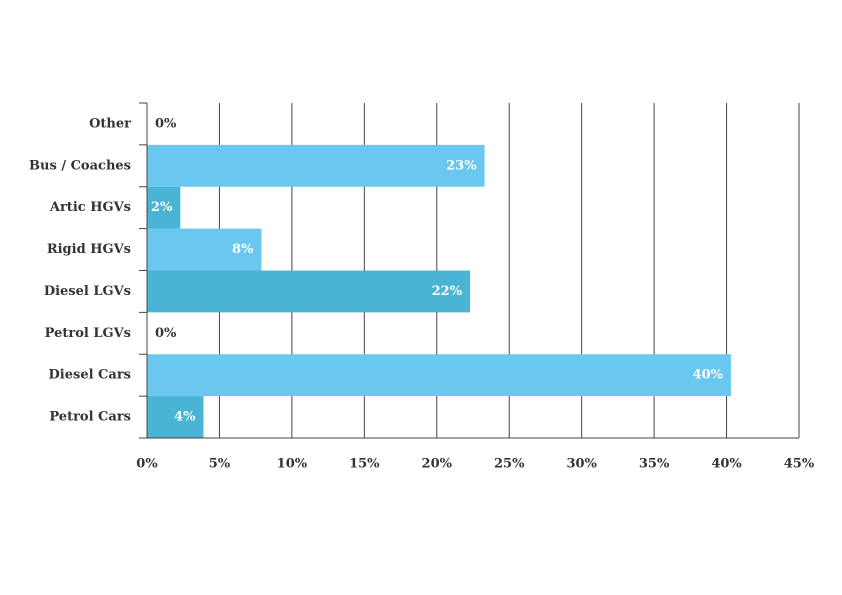  Describe the element at coordinates (292, 464) in the screenshot. I see `x-tick-label: 10%` at that location.